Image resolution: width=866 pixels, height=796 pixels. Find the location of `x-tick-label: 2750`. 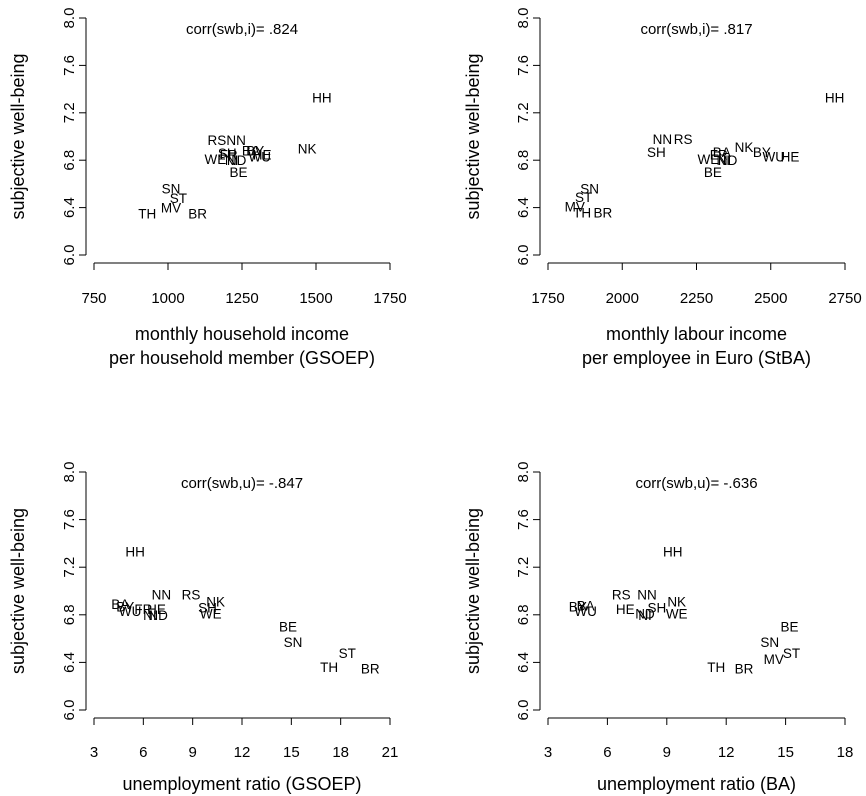

x-tick-label: 2750 is located at coordinates (844, 298).